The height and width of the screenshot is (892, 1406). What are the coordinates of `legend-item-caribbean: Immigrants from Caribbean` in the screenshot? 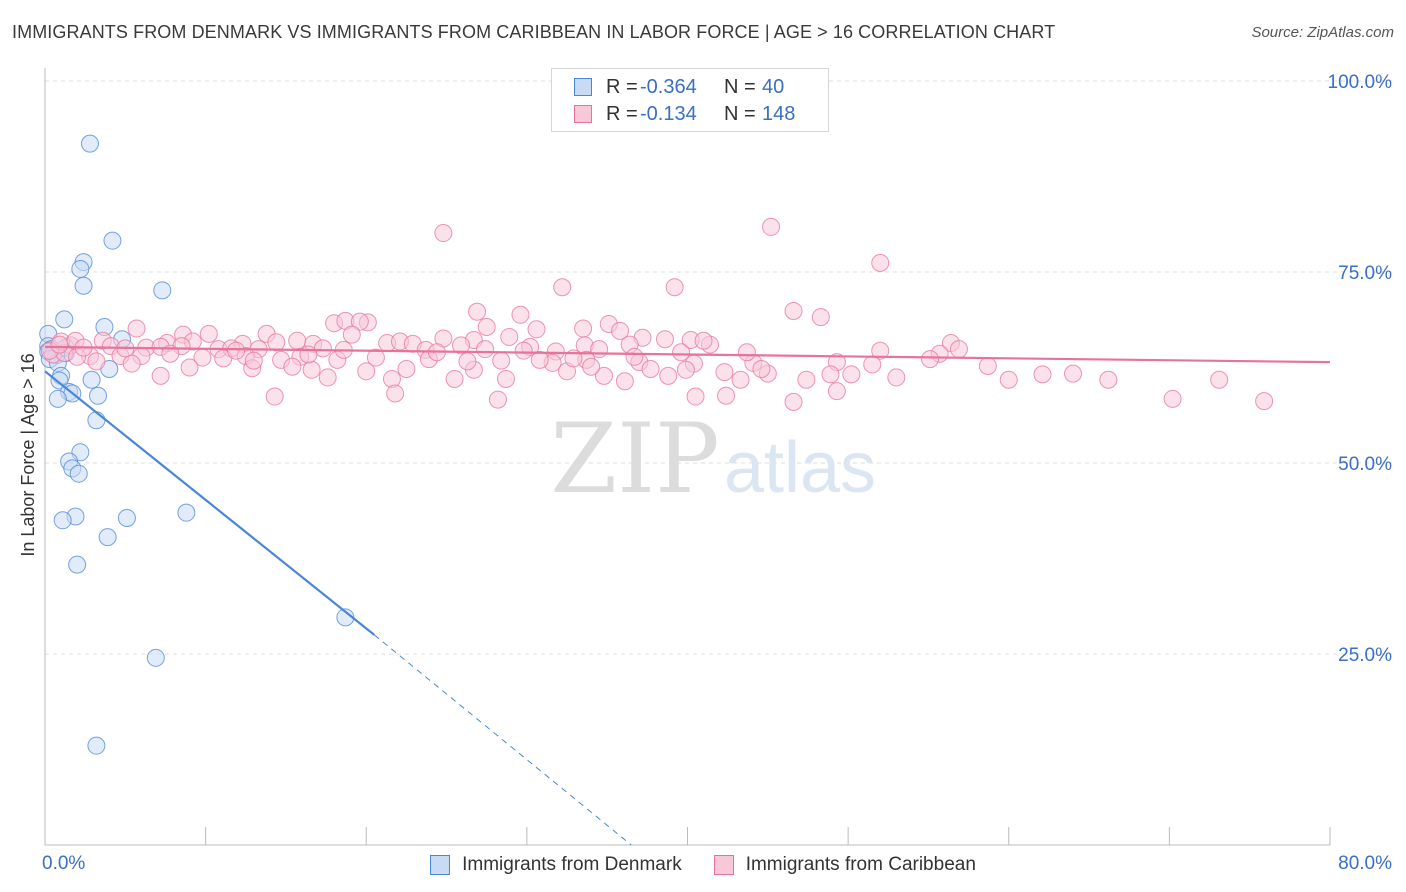 It's located at (844, 865).